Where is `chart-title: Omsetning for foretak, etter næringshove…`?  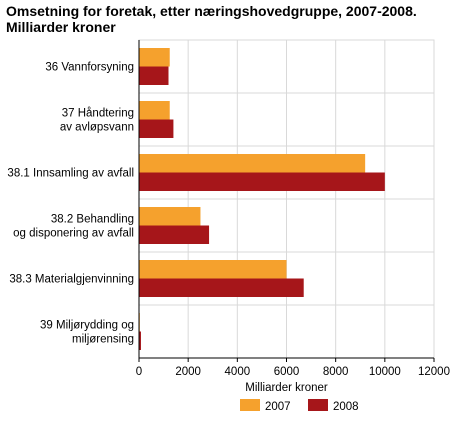
chart-title: Omsetning for foretak, etter næringshove… is located at coordinates (226, 19).